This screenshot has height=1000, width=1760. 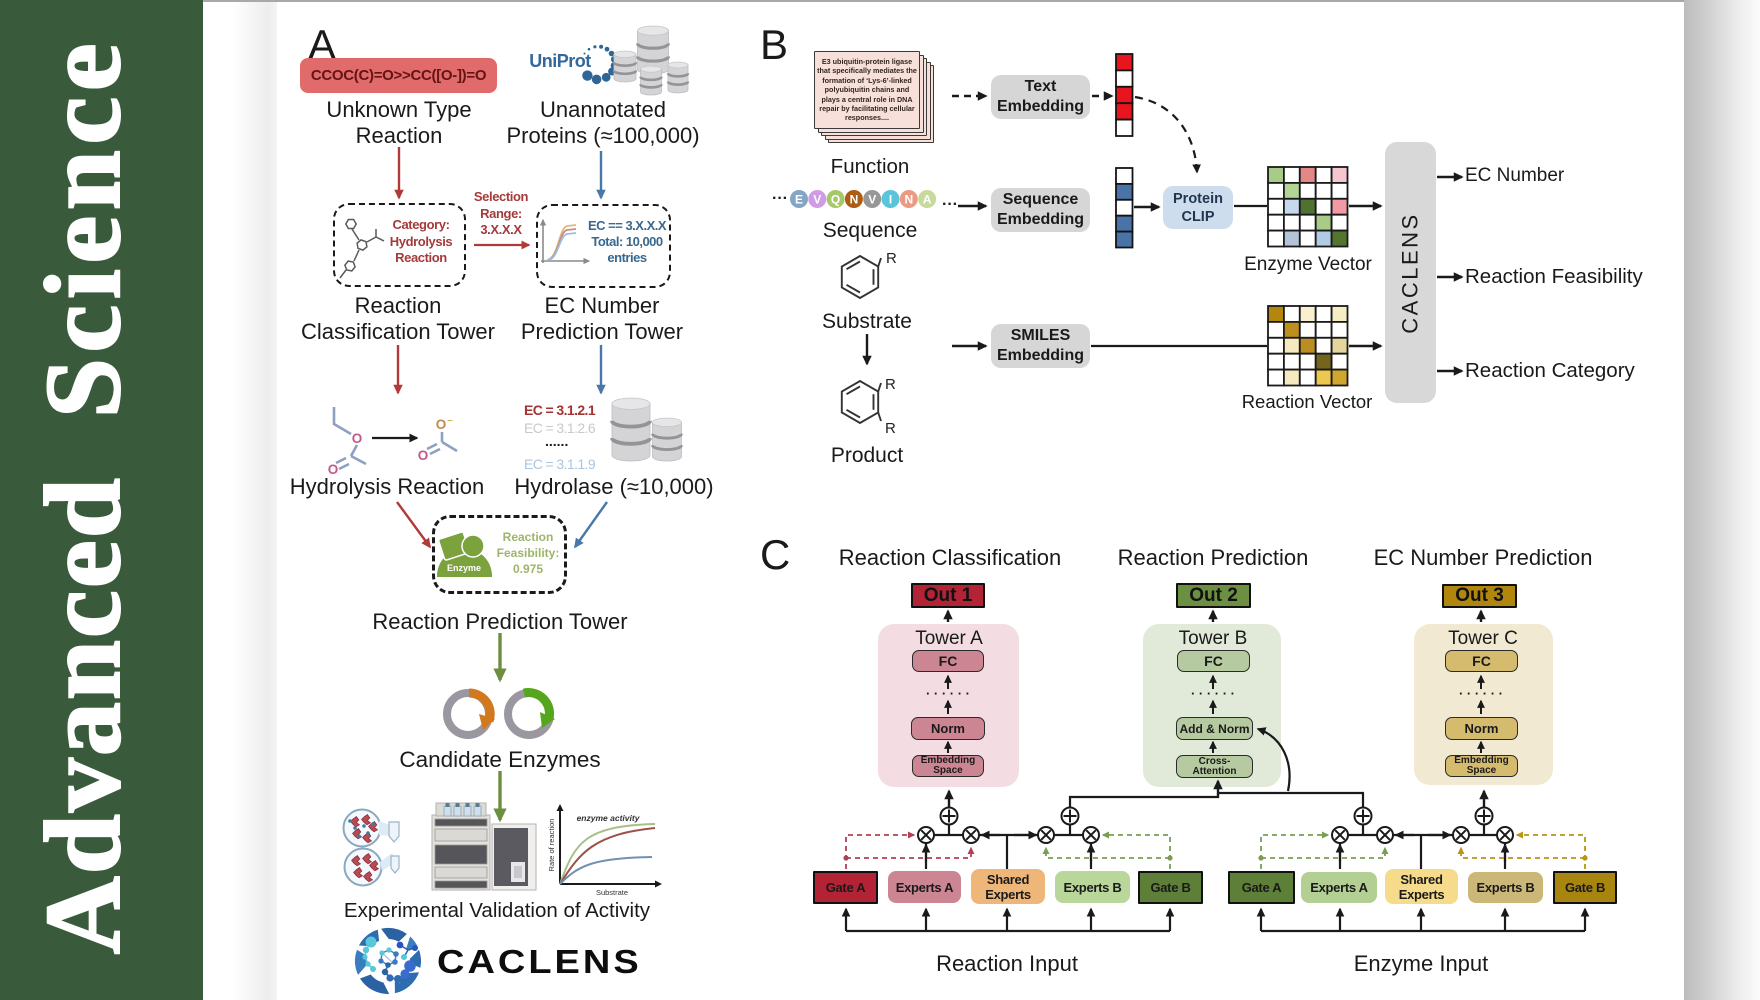 What do you see at coordinates (890, 200) in the screenshot?
I see `svg-text: I` at bounding box center [890, 200].